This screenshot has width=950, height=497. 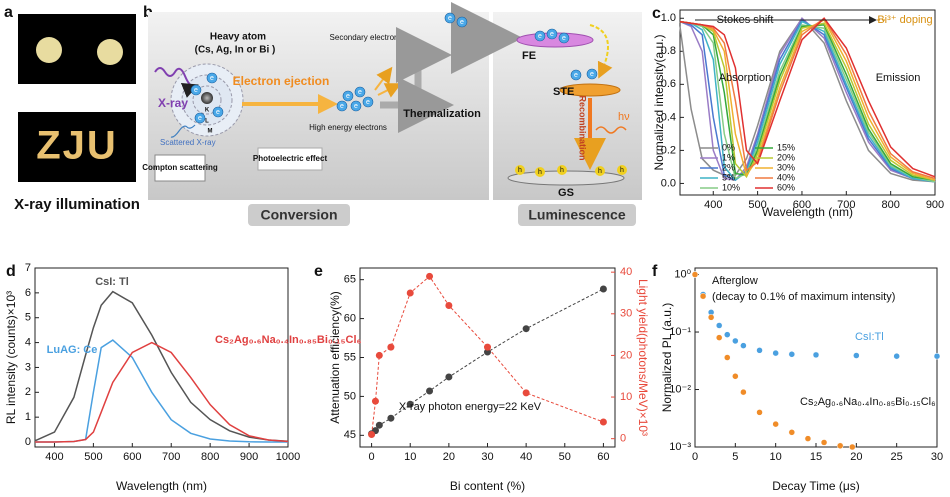 What do you see at coordinates (176, 82) in the screenshot?
I see `xray-arrow` at bounding box center [176, 82].